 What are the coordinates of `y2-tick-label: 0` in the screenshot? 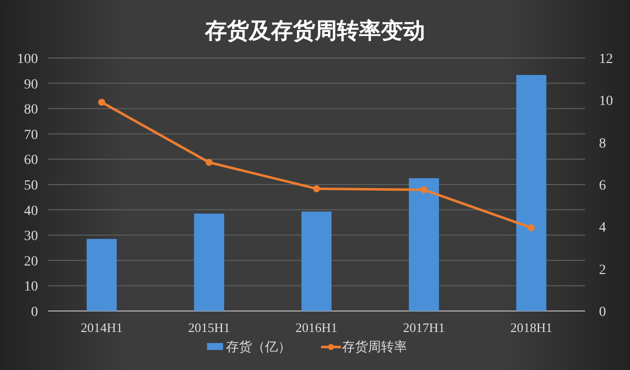 It's located at (602, 312).